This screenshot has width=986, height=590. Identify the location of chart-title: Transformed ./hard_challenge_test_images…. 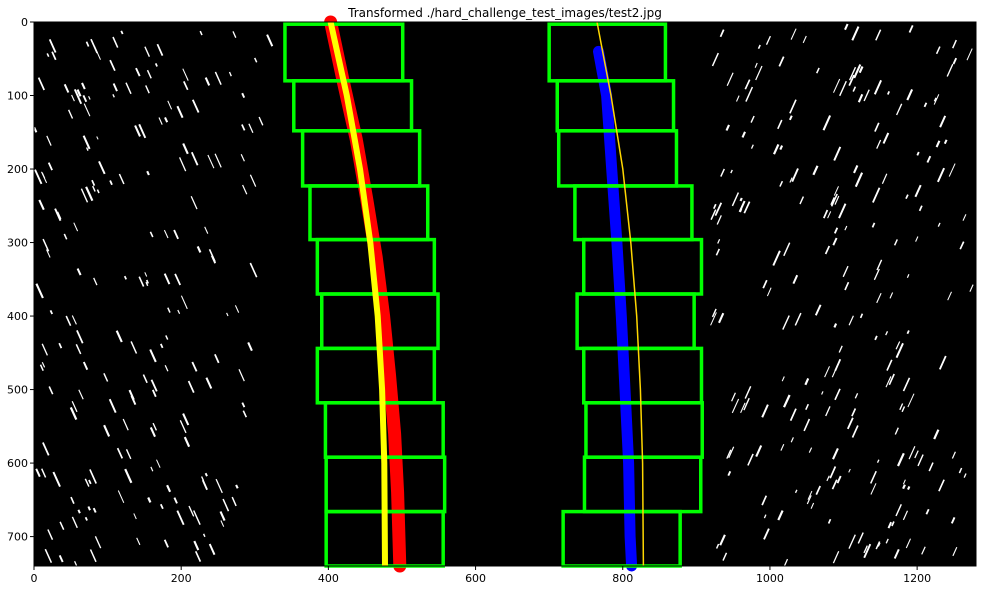
(504, 13).